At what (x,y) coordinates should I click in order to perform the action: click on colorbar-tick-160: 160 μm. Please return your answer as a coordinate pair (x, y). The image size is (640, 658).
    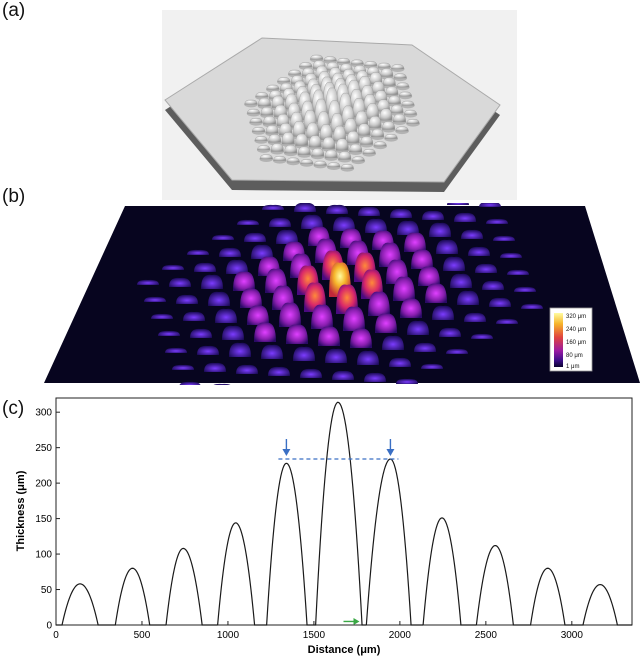
    Looking at the image, I should click on (576, 343).